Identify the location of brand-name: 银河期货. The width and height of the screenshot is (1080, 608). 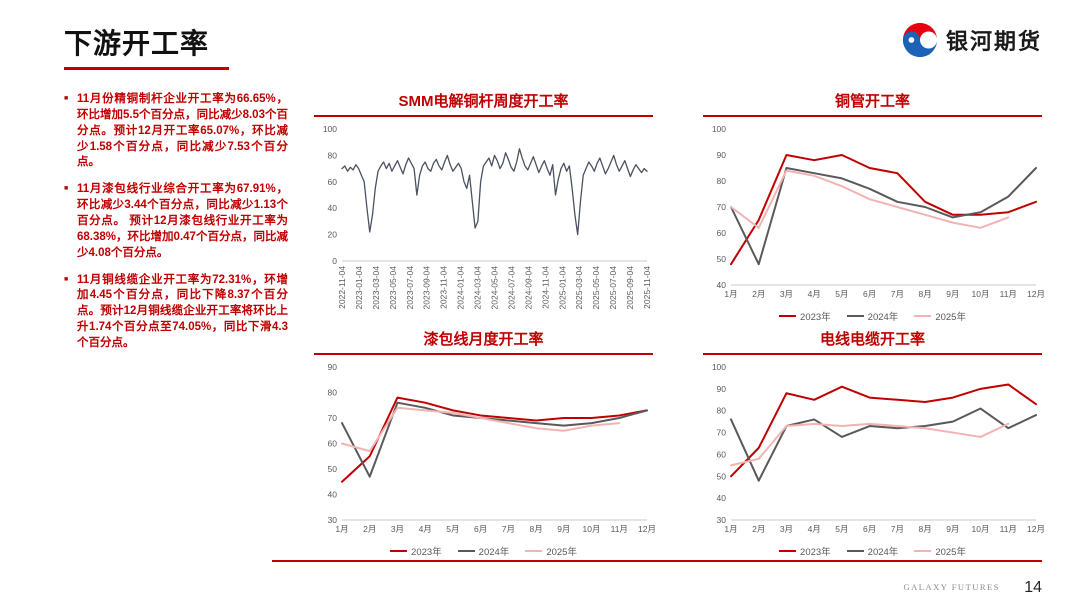
(993, 41).